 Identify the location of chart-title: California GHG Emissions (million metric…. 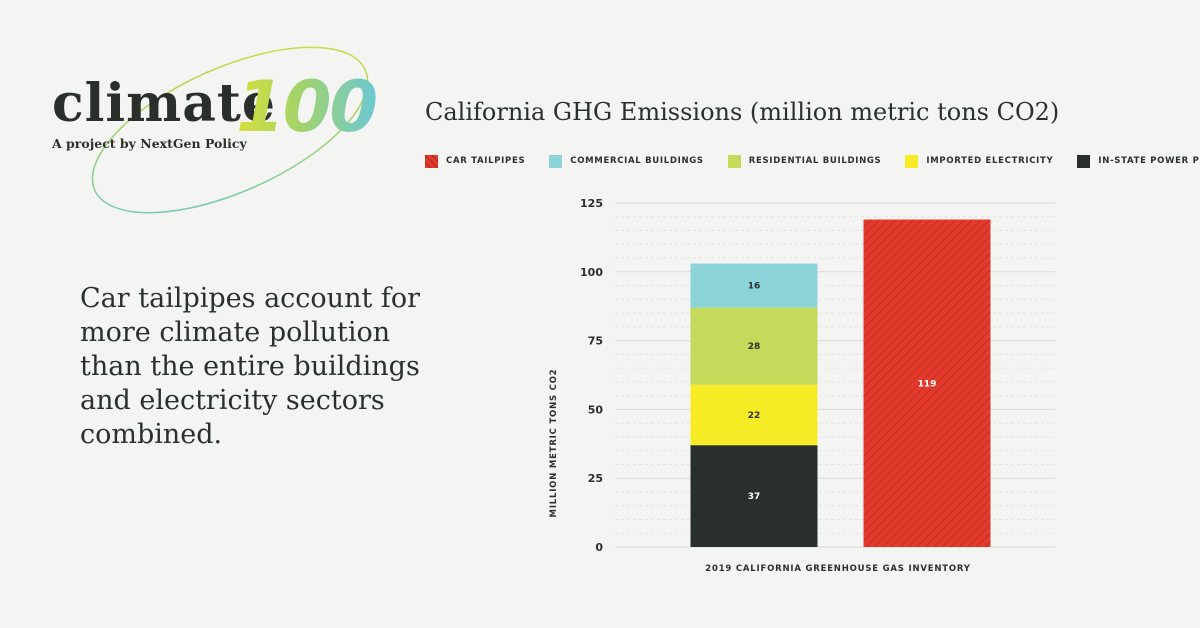
(742, 112).